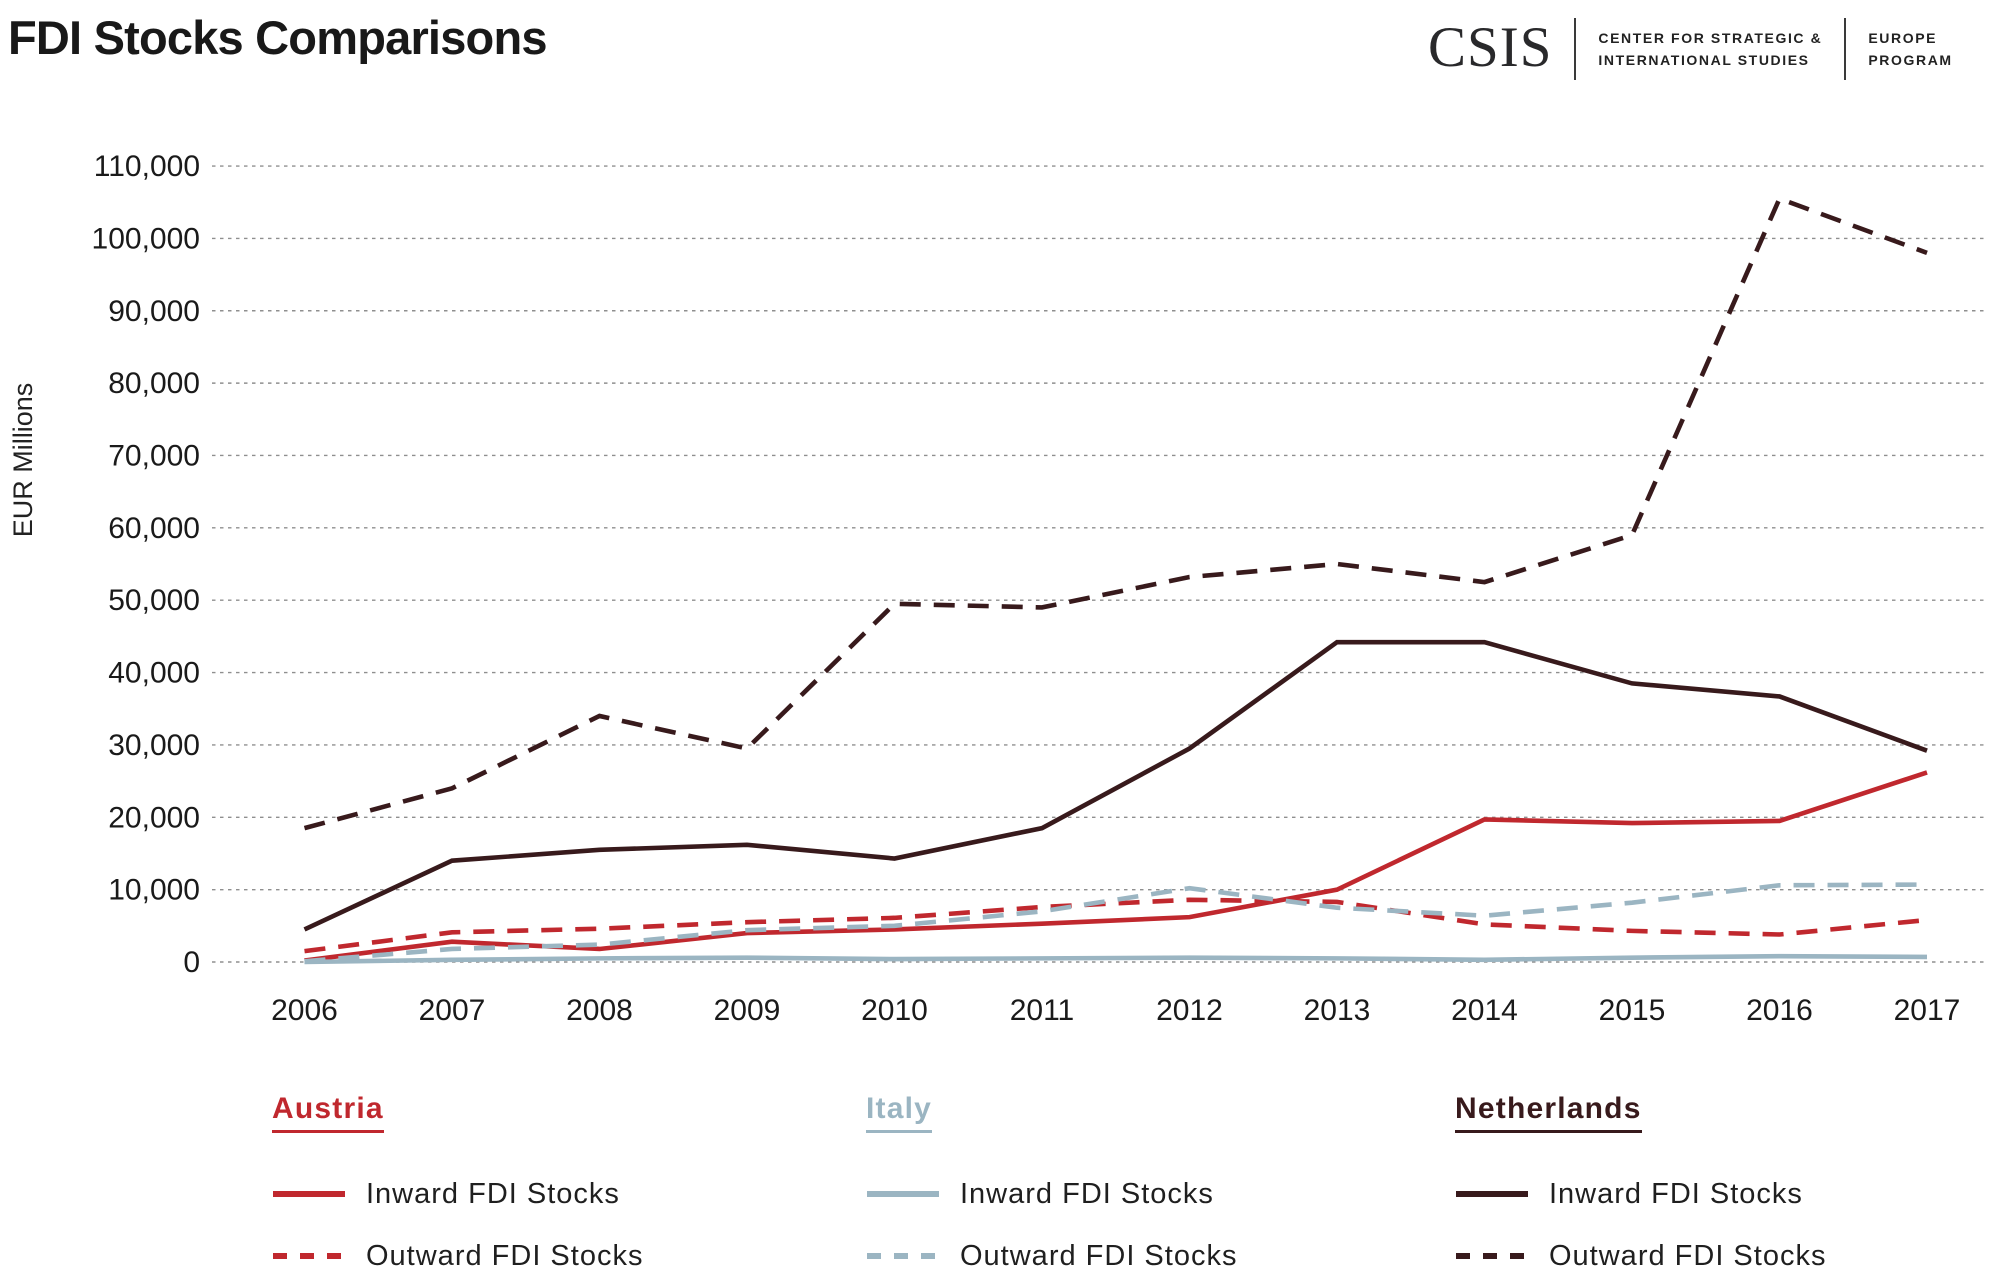  What do you see at coordinates (154, 673) in the screenshot?
I see `y-tick-label: 40,000` at bounding box center [154, 673].